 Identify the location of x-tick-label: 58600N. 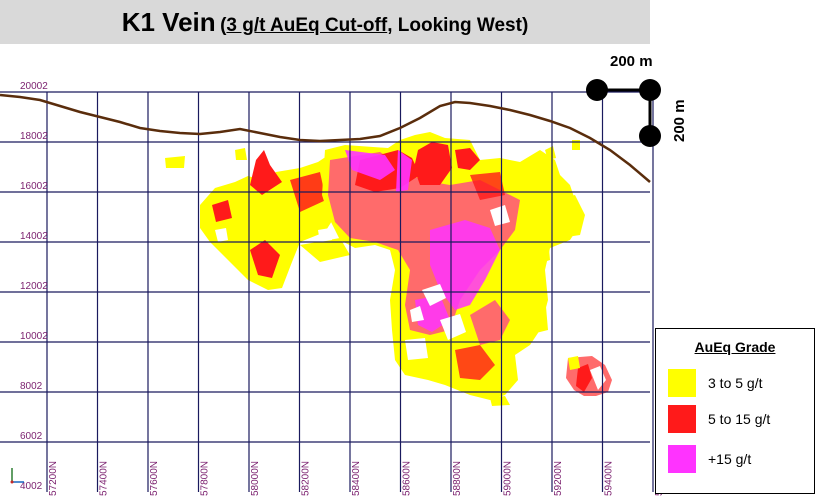
(407, 478).